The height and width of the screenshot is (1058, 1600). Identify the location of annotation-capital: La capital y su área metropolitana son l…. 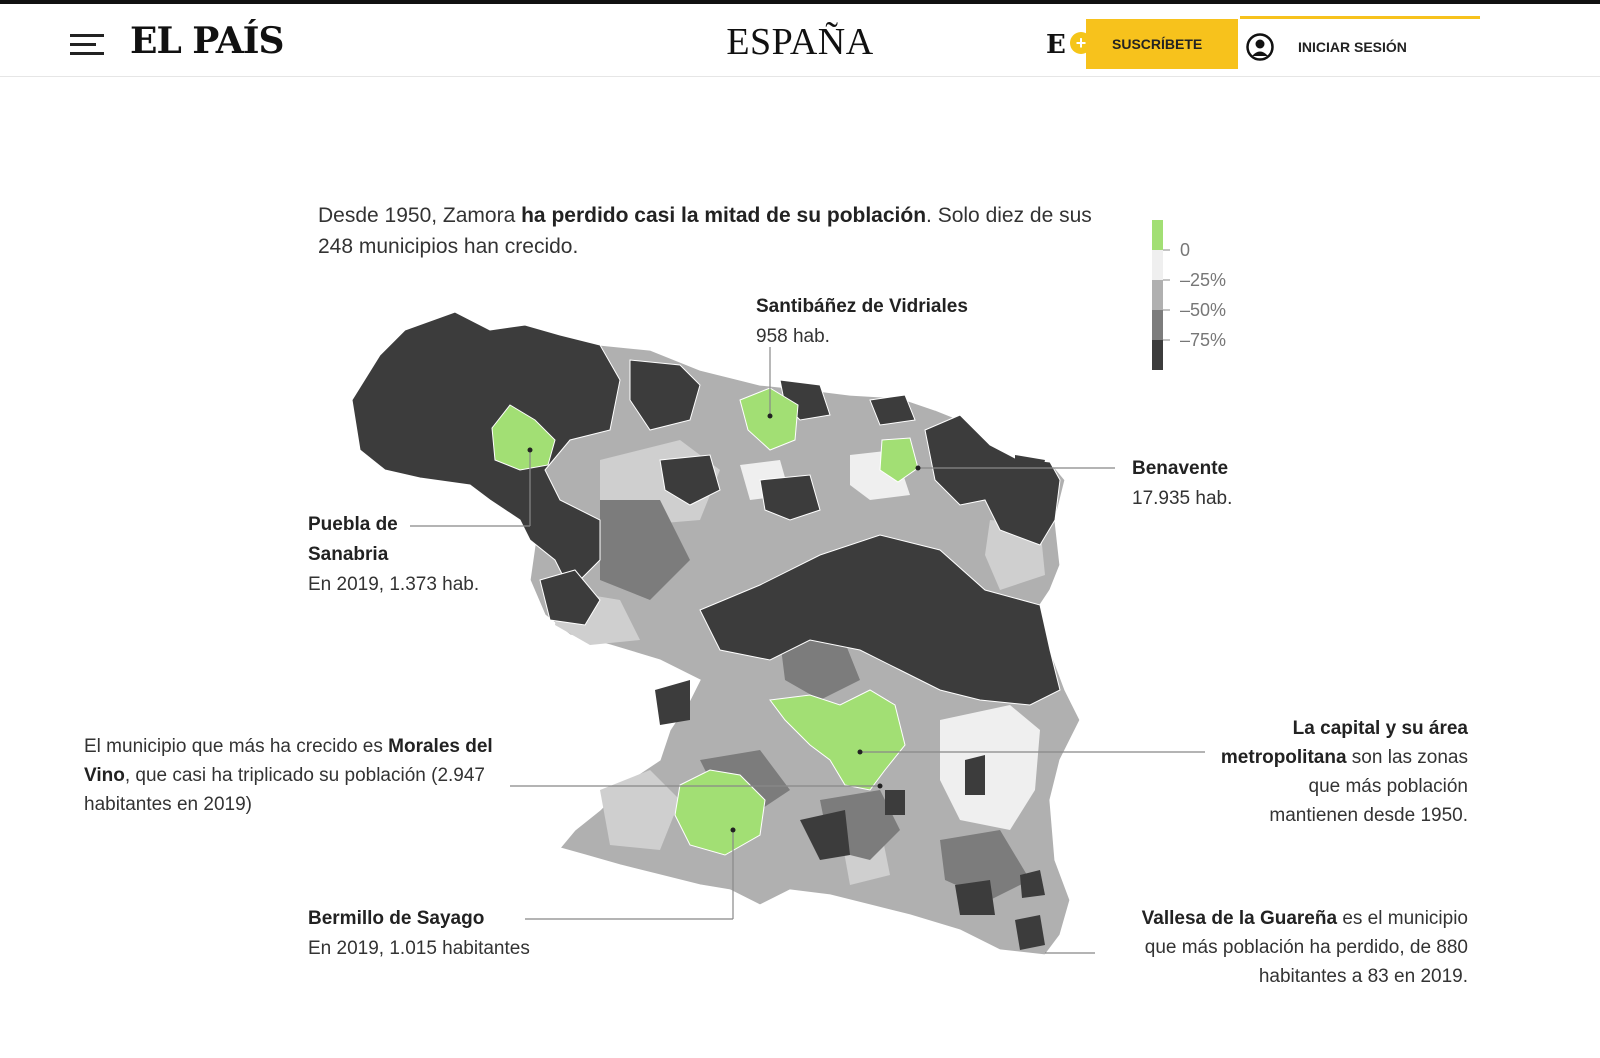
(1344, 772).